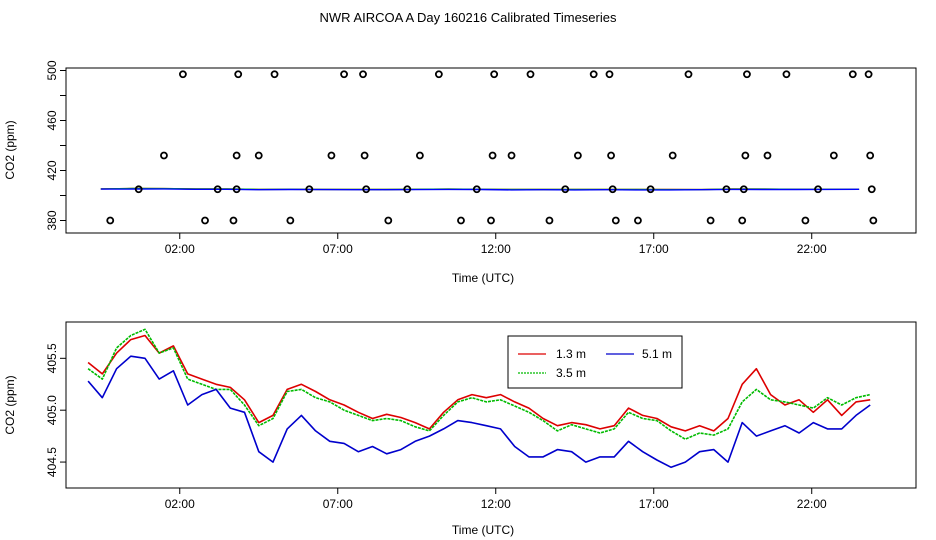 The width and height of the screenshot is (936, 540). What do you see at coordinates (180, 504) in the screenshot?
I see `bottom-x-tick-label-0: 02:00` at bounding box center [180, 504].